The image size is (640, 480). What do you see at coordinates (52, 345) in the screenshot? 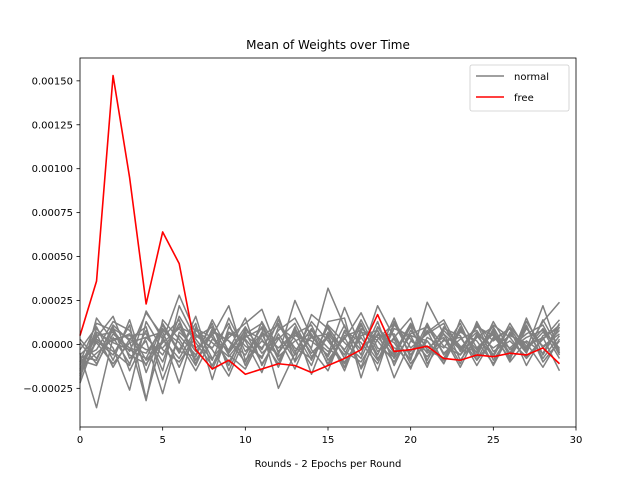
I see `y-tick-label: 0.00000` at bounding box center [52, 345].